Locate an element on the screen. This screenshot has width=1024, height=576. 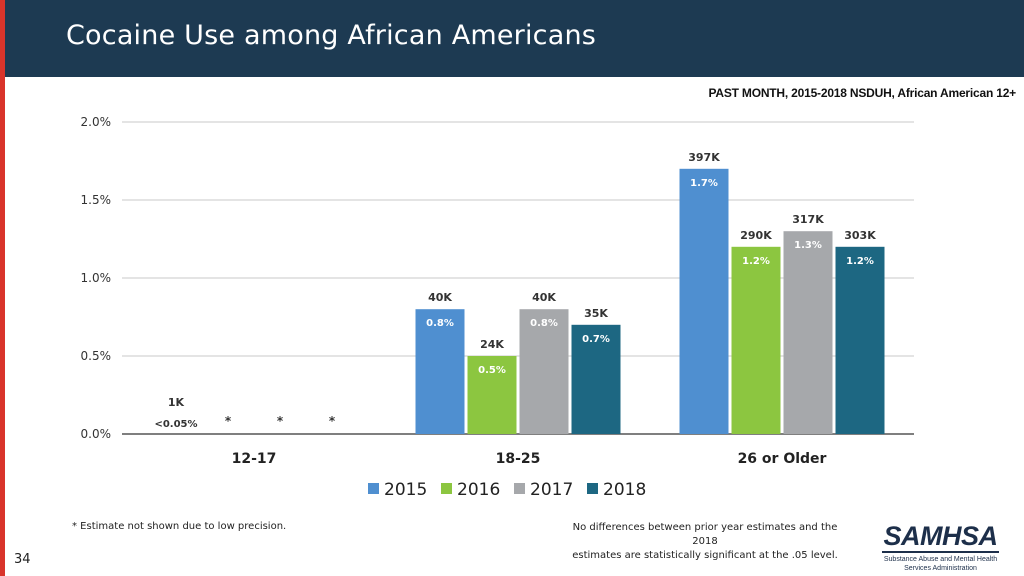
logo-wordmark: SAMHSA is located at coordinates (940, 536).